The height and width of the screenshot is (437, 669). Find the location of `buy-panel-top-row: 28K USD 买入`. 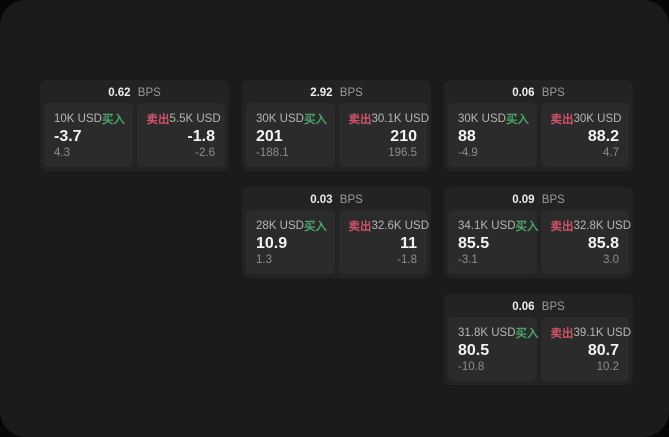

buy-panel-top-row: 28K USD 买入 is located at coordinates (291, 226).